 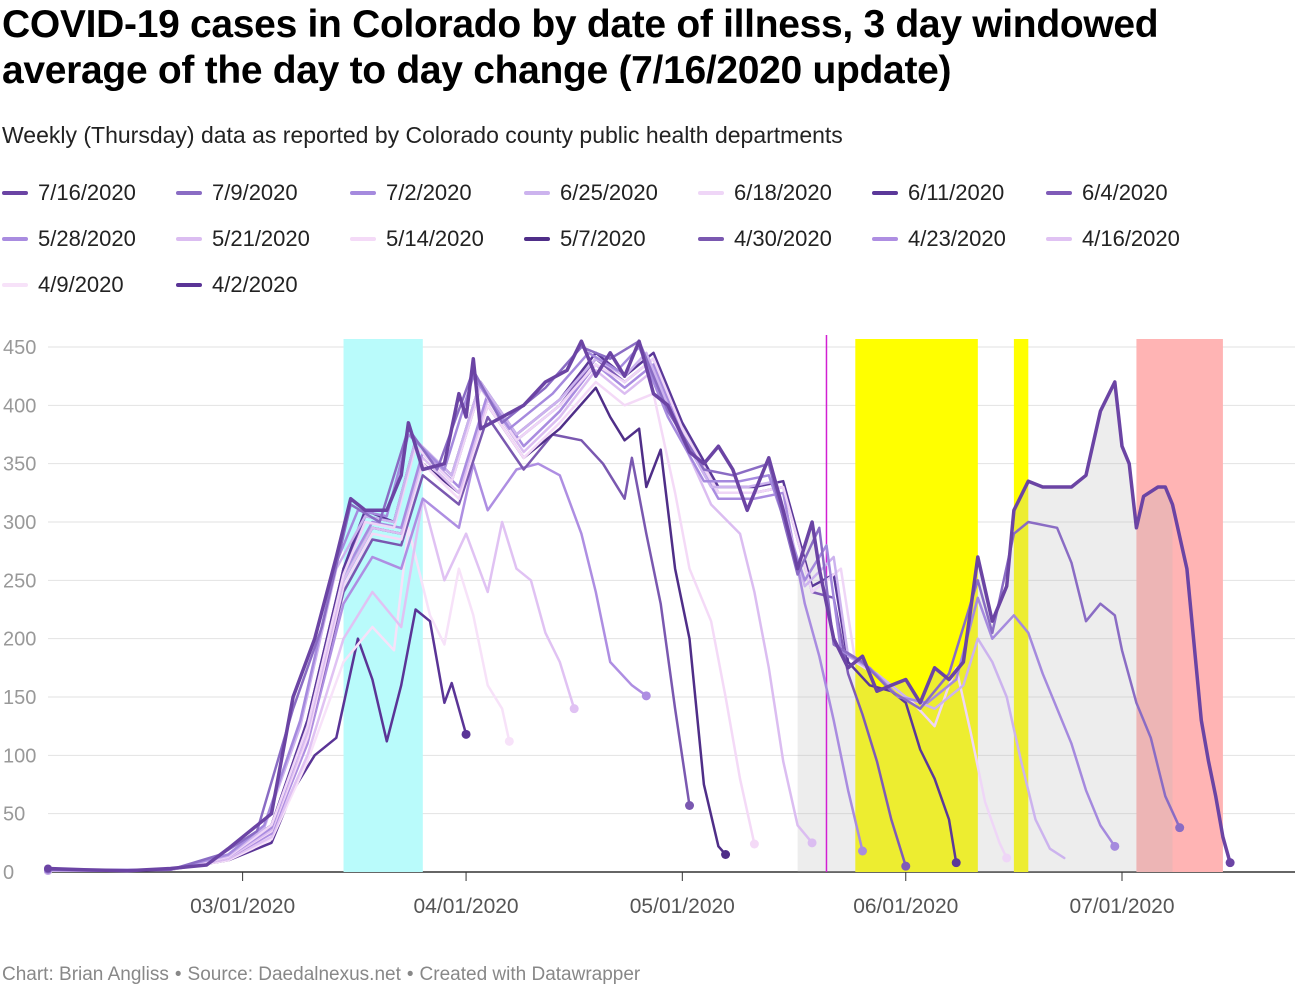 I want to click on legend-item: 6/18/2020, so click(x=765, y=193).